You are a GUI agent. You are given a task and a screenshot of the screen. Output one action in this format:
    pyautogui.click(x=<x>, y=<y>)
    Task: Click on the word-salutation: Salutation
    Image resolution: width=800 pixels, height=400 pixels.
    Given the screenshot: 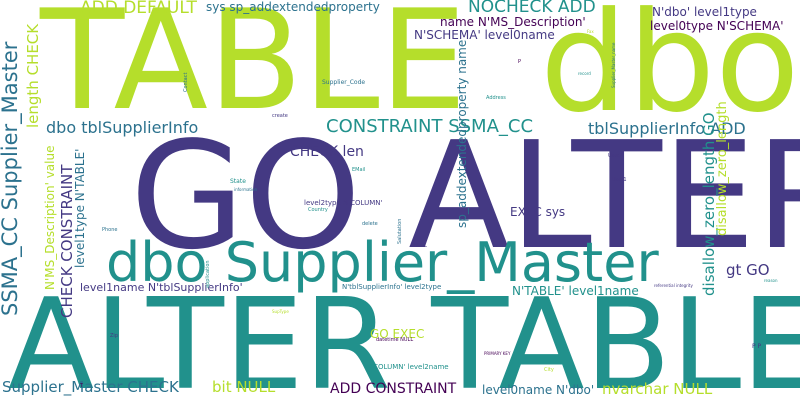 What is the action you would take?
    pyautogui.click(x=400, y=231)
    